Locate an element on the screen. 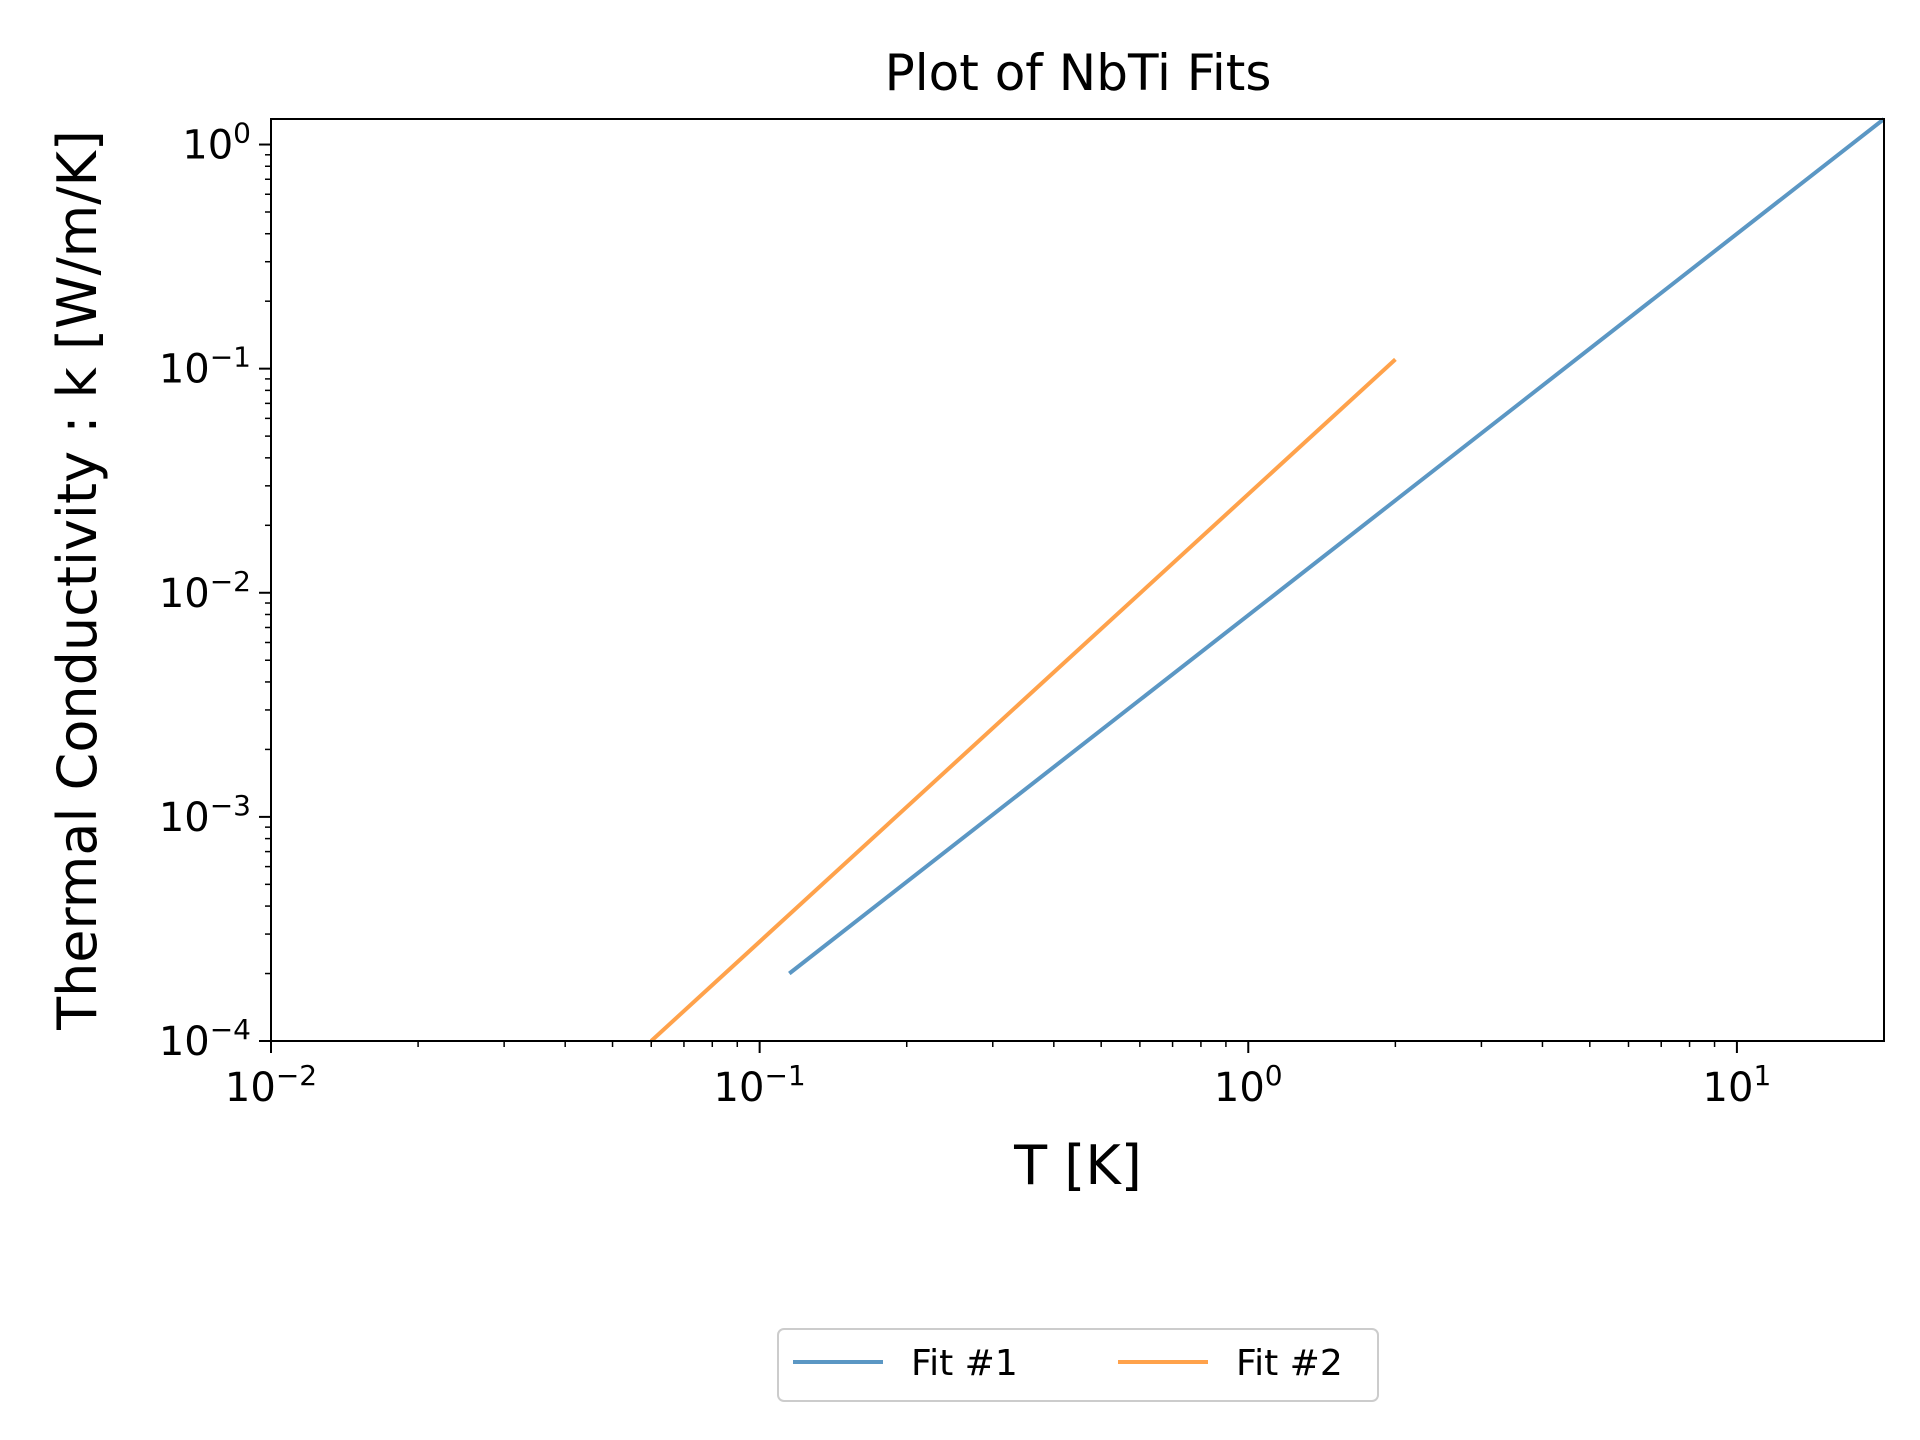 The width and height of the screenshot is (1920, 1440). y-axis: 10⁻⁴ 10⁻³ 10⁻² 10⁻¹ 10⁰ is located at coordinates (215, 591).